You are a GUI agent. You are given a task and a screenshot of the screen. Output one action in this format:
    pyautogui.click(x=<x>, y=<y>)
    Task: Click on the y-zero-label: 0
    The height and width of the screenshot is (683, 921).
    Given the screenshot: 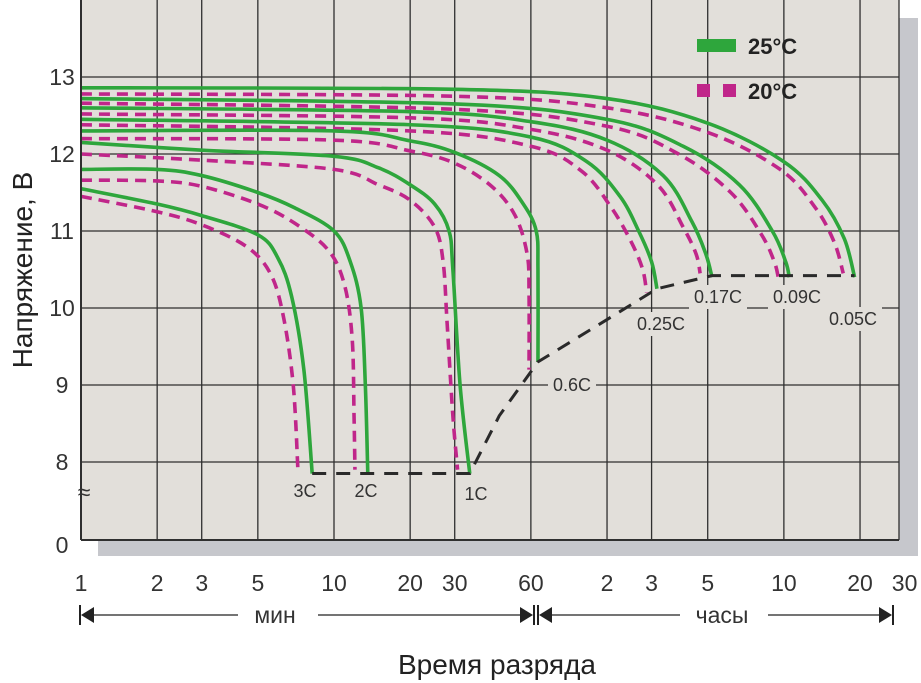 What is the action you would take?
    pyautogui.click(x=62, y=545)
    